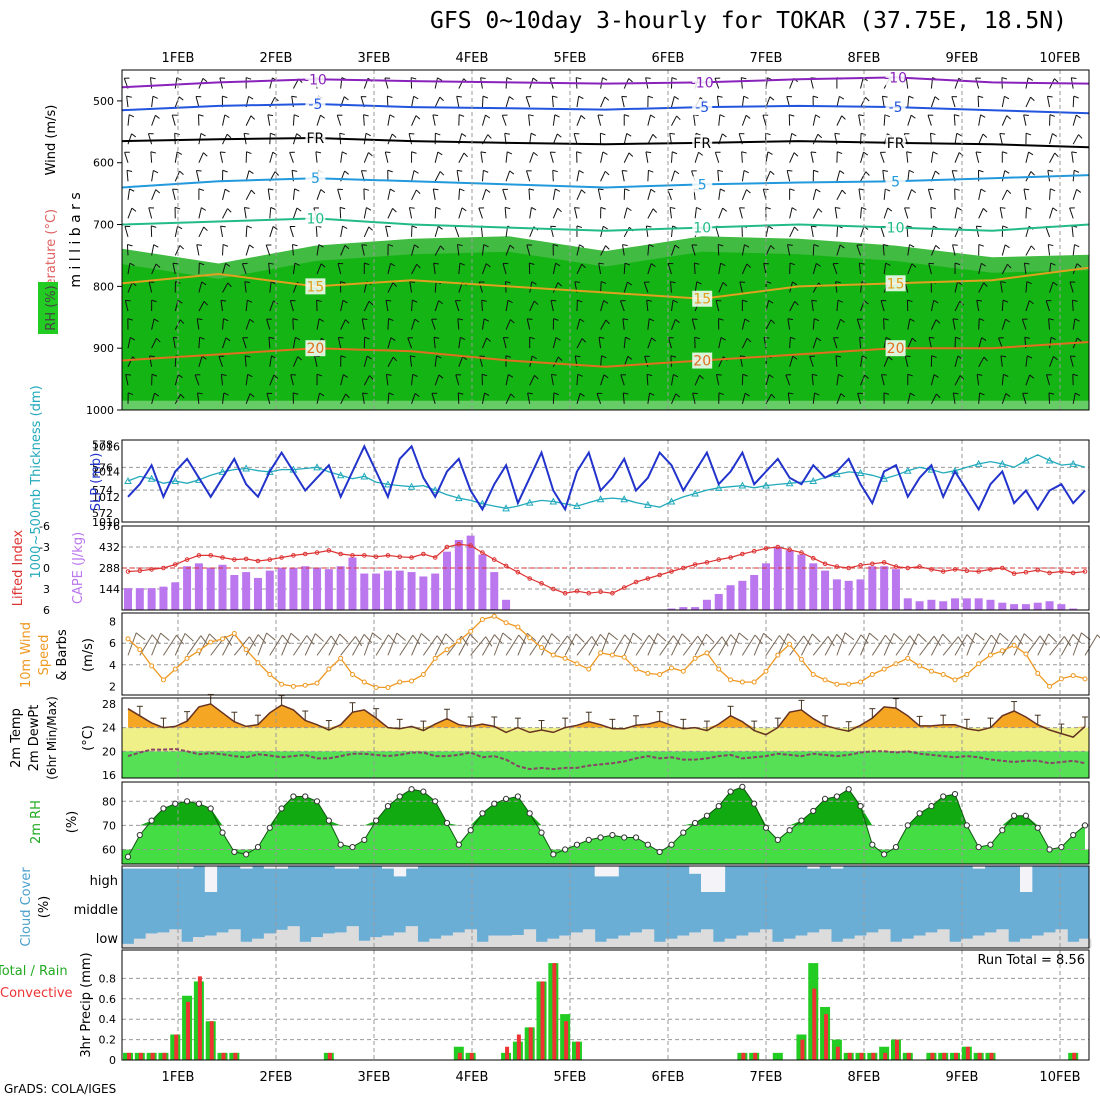 The image size is (1100, 1100). I want to click on thickness-tick-label: 578, so click(102, 445).